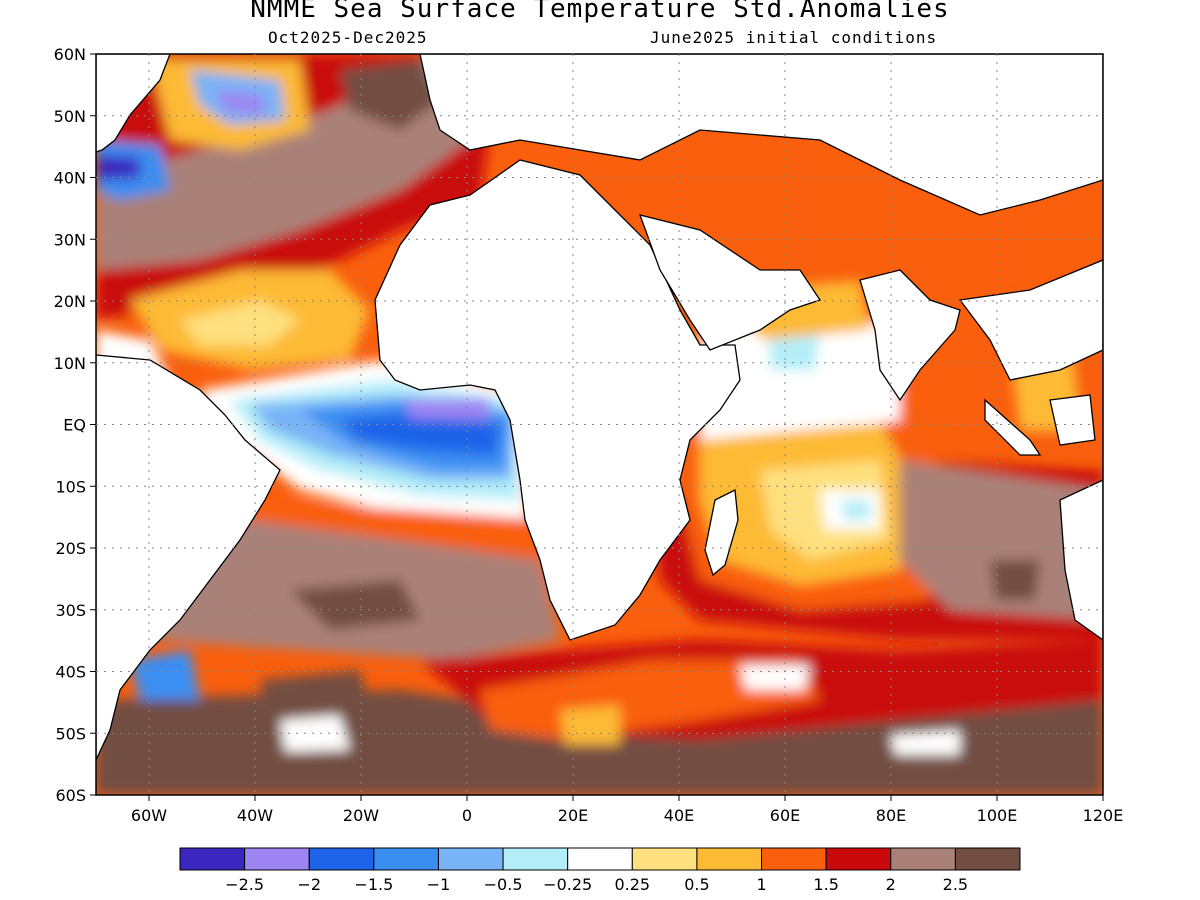 The image size is (1200, 900). What do you see at coordinates (1081, 560) in the screenshot?
I see `australia-landmass` at bounding box center [1081, 560].